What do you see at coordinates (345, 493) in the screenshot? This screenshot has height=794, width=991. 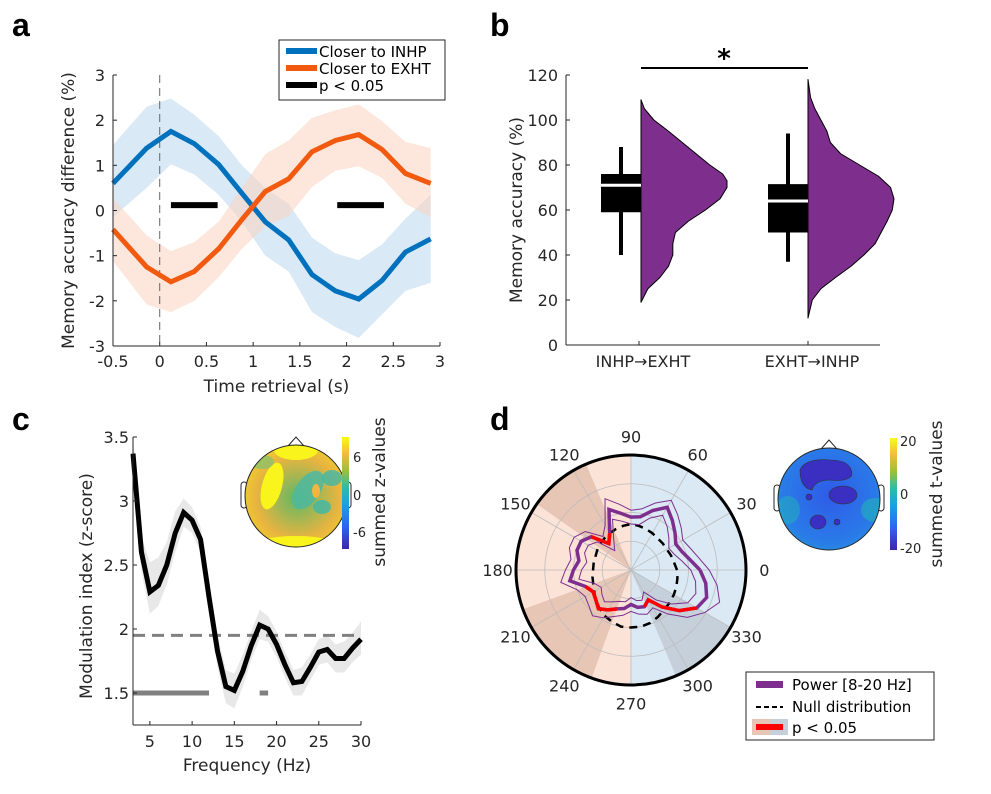 I see `panel-c-colorbar` at bounding box center [345, 493].